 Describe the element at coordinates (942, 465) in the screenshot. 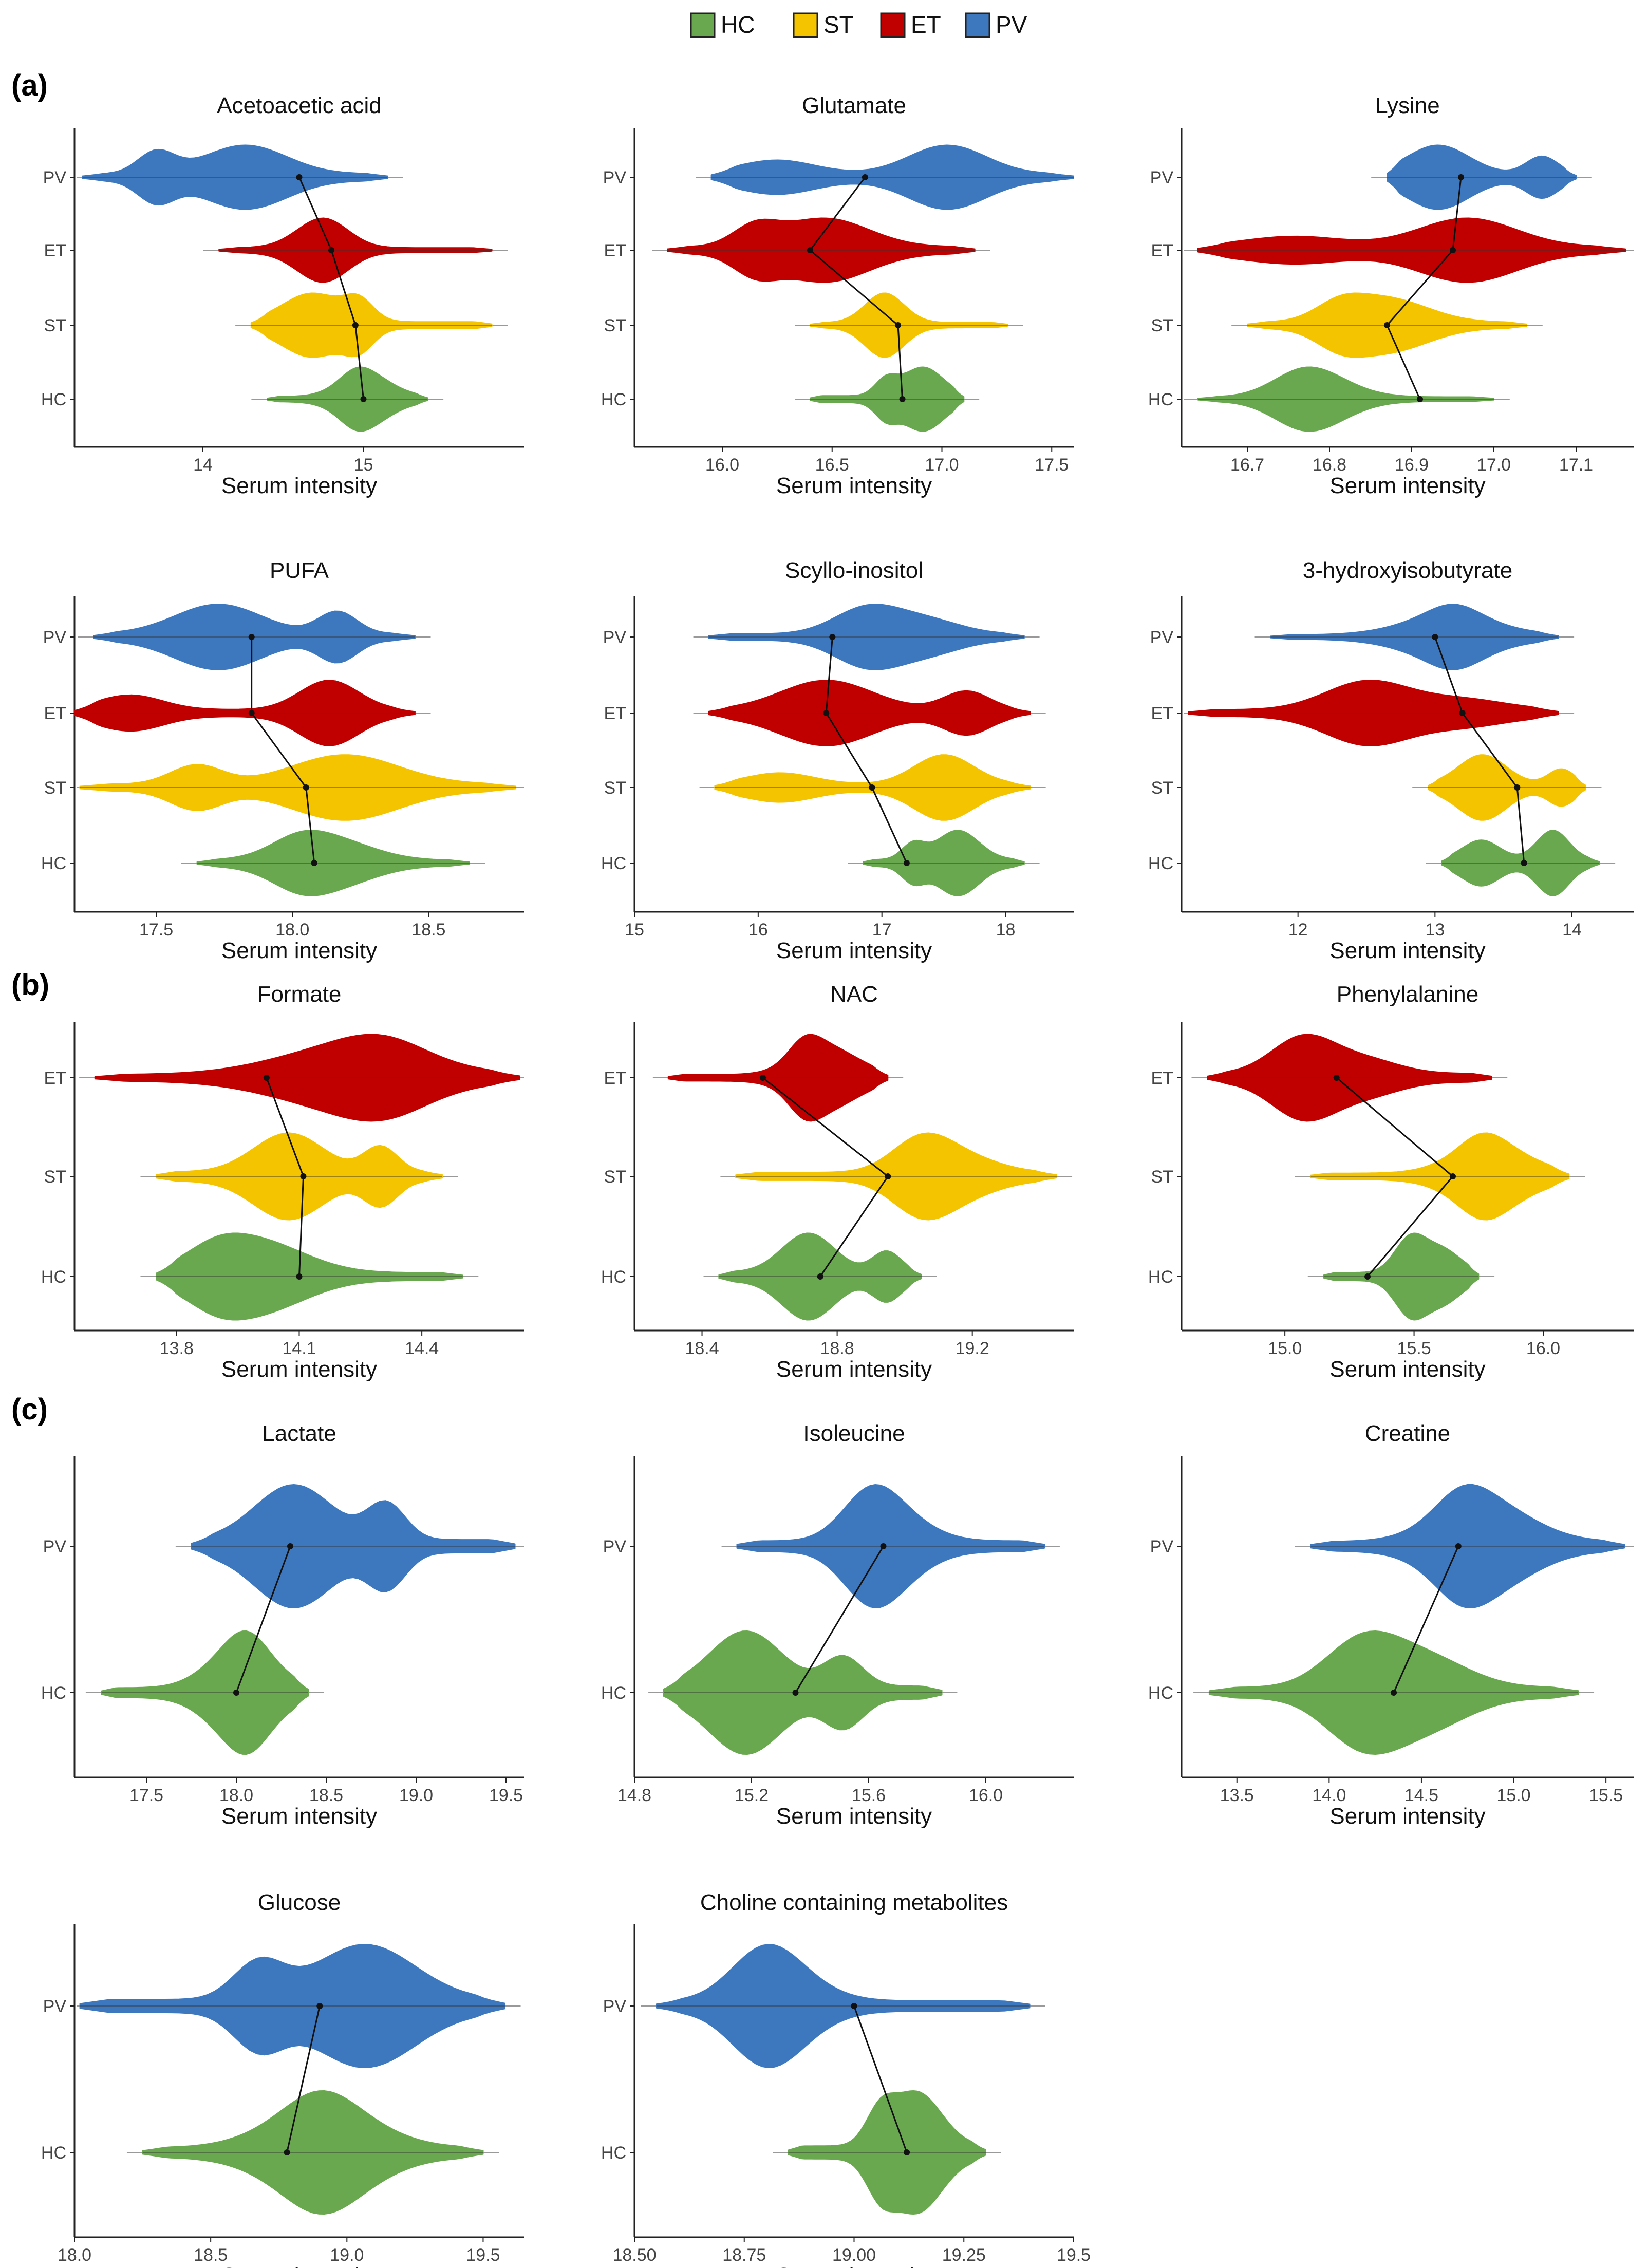

I see `x-tick-label: 17.0` at that location.